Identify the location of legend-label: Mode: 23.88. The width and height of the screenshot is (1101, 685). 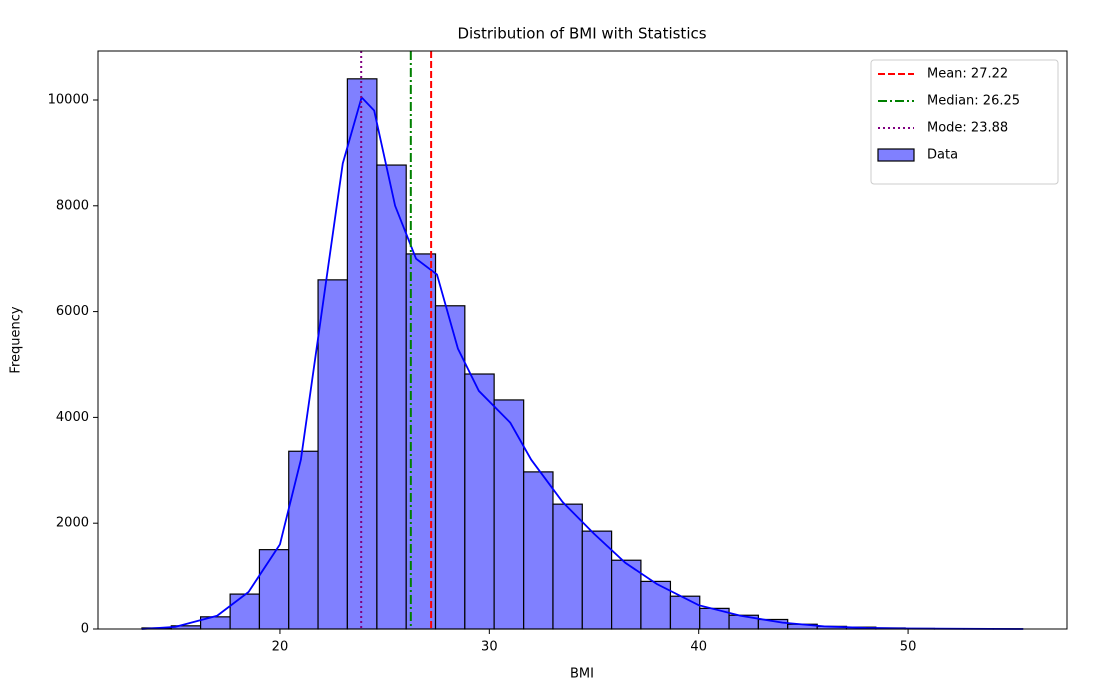
(967, 128).